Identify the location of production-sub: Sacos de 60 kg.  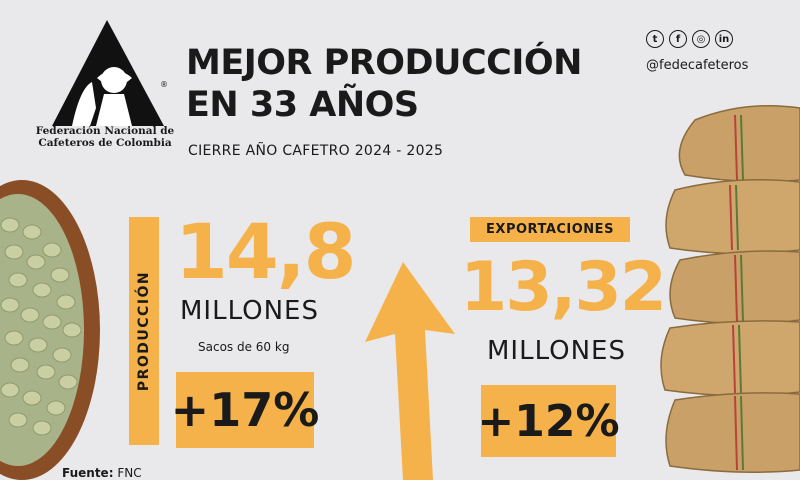
(244, 347).